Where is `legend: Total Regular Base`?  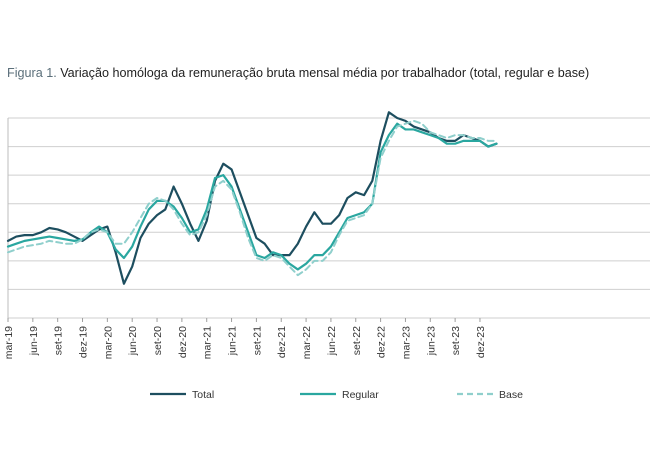 legend: Total Regular Base is located at coordinates (336, 395).